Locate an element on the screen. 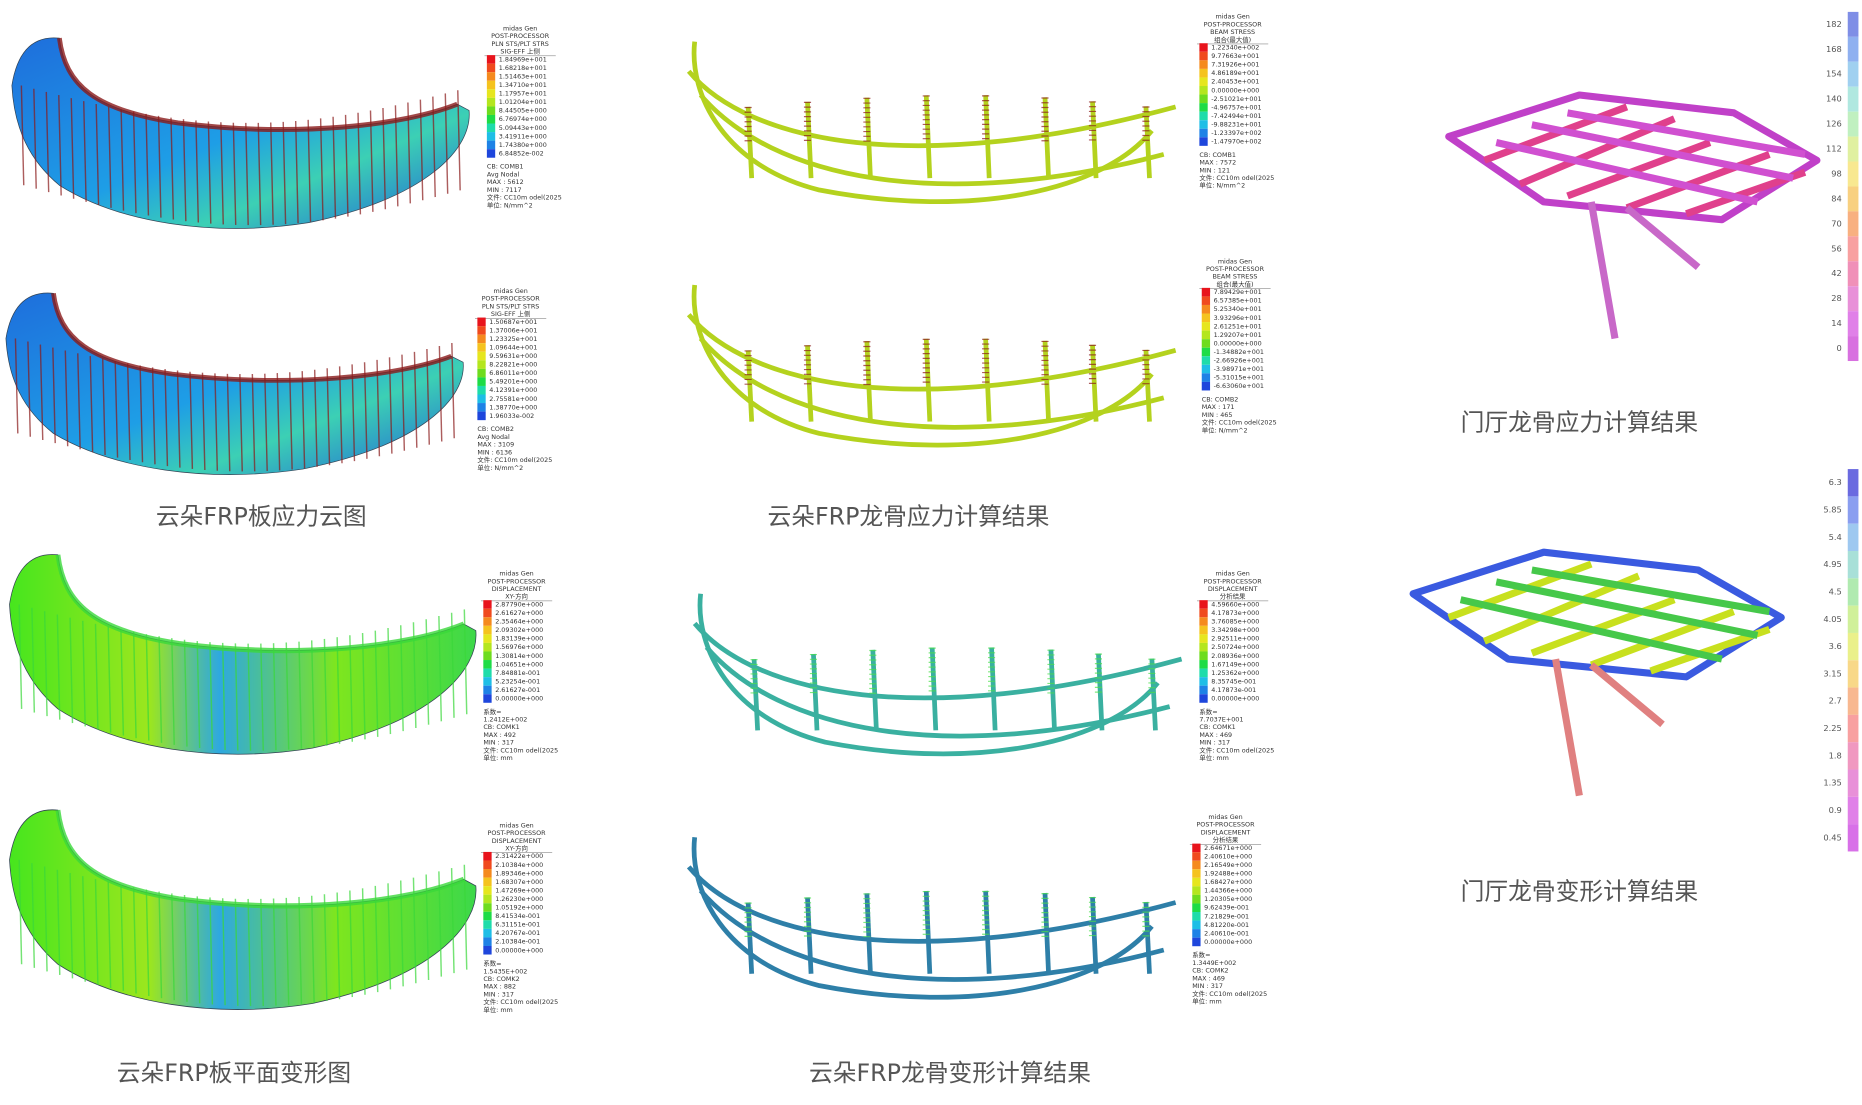 The height and width of the screenshot is (1105, 1862). legend-value: 8.41534e-001 is located at coordinates (517, 916).